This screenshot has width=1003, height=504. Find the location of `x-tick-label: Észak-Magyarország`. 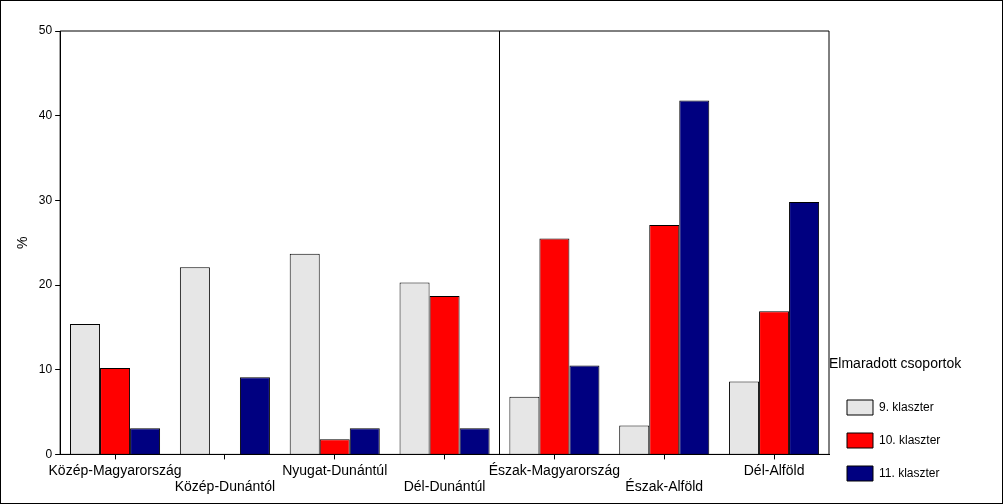

x-tick-label: Észak-Magyarország is located at coordinates (554, 469).